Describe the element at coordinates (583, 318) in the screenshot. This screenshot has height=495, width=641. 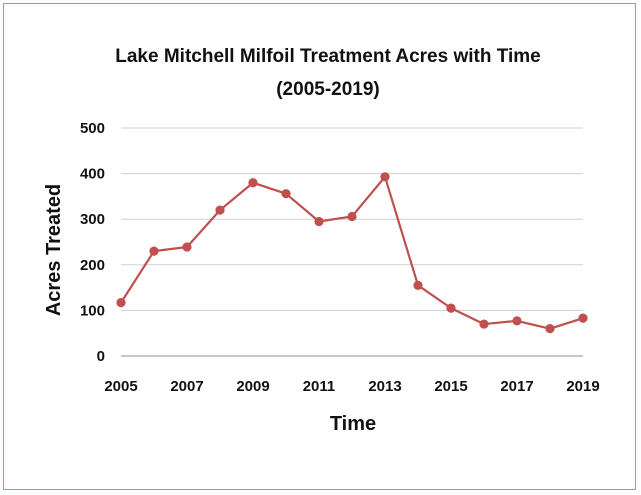
I see `data-point-2019` at that location.